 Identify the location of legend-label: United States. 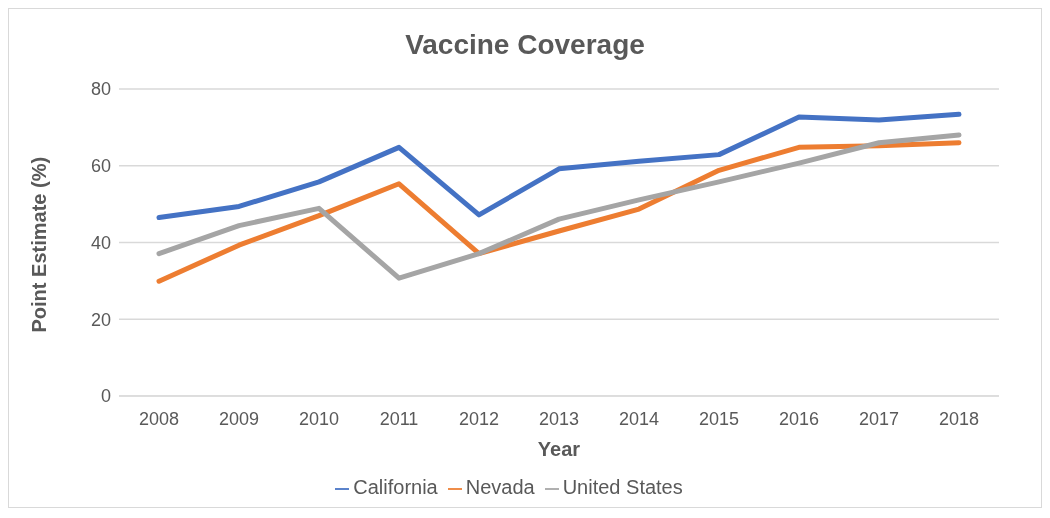
(622, 487).